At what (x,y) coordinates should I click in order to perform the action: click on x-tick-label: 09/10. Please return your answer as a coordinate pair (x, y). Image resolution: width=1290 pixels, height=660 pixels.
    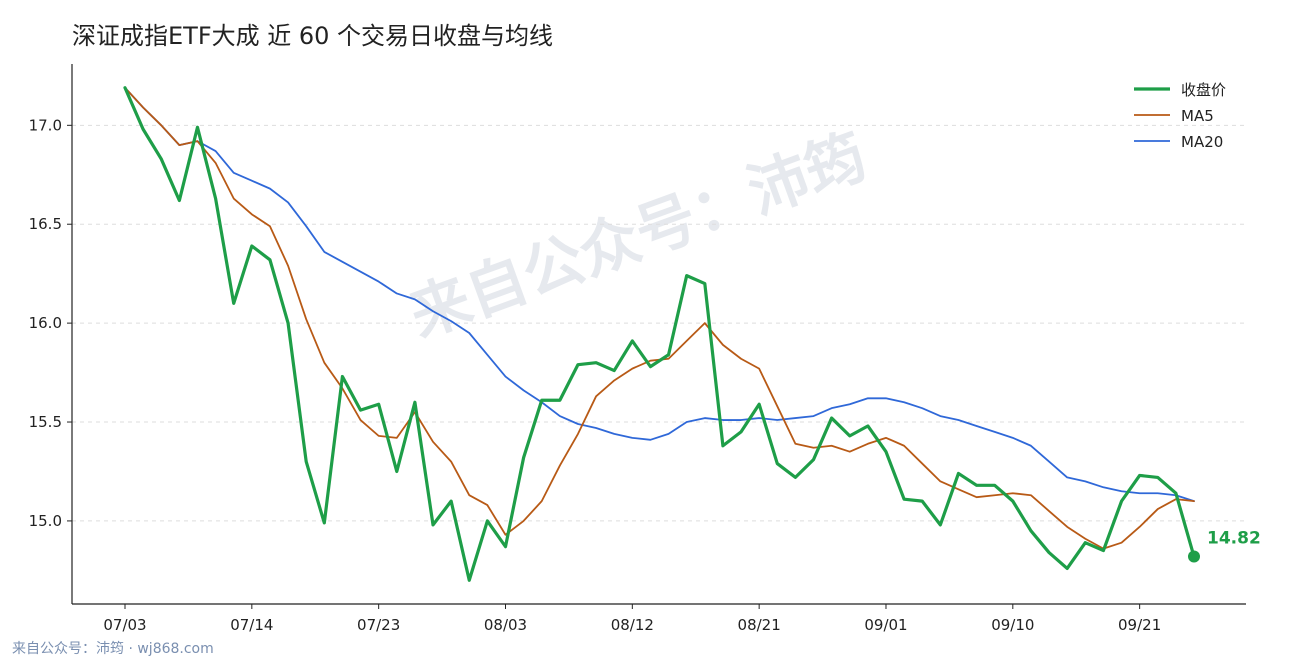
    Looking at the image, I should click on (1012, 625).